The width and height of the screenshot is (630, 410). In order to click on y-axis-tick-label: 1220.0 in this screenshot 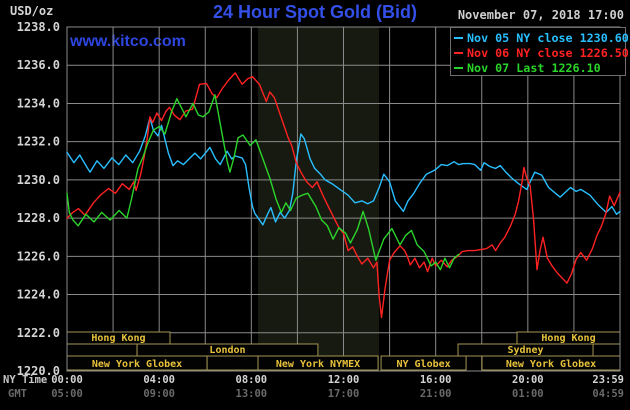, I will do `click(38, 371)`.